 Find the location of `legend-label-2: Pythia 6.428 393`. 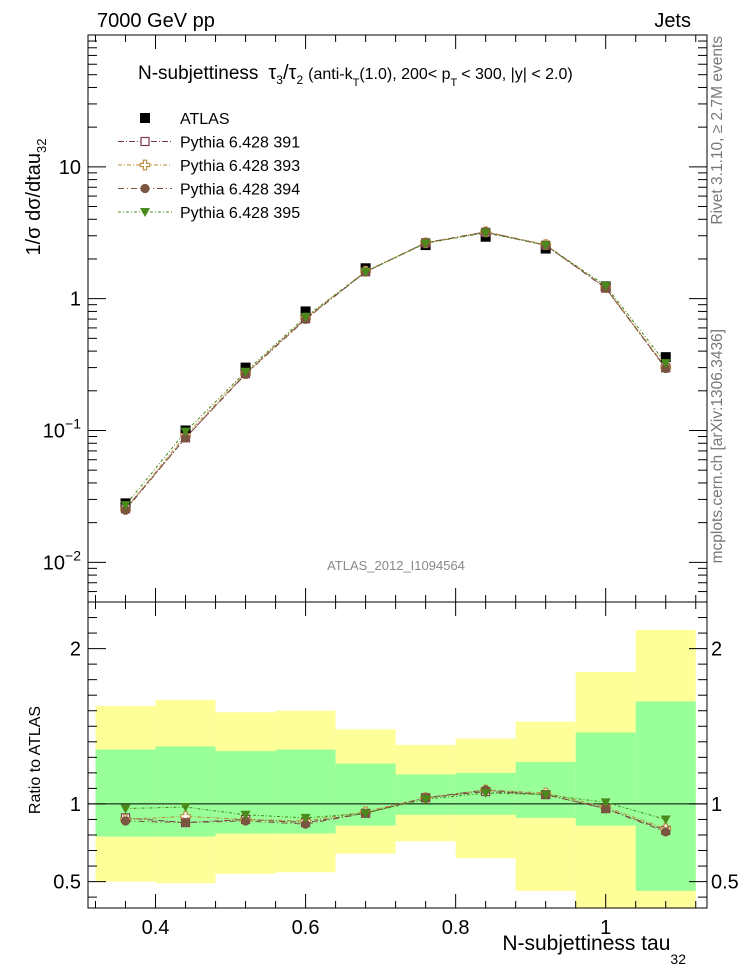

legend-label-2: Pythia 6.428 393 is located at coordinates (240, 166).